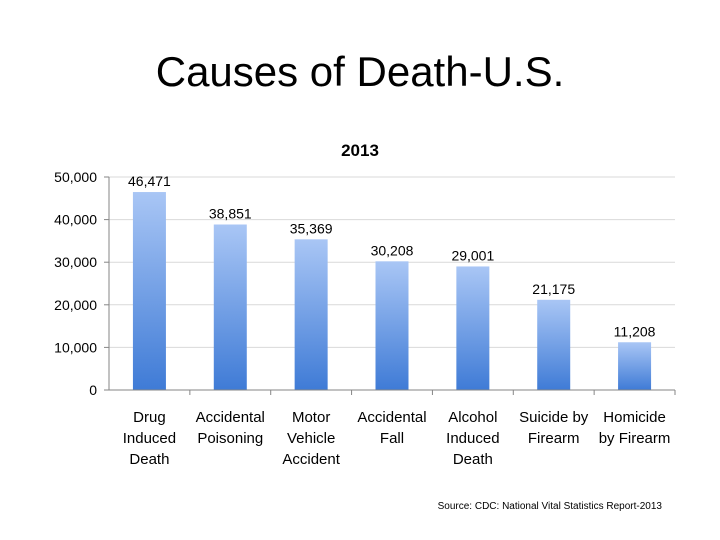  What do you see at coordinates (75, 177) in the screenshot?
I see `y-tick-label: 50,000` at bounding box center [75, 177].